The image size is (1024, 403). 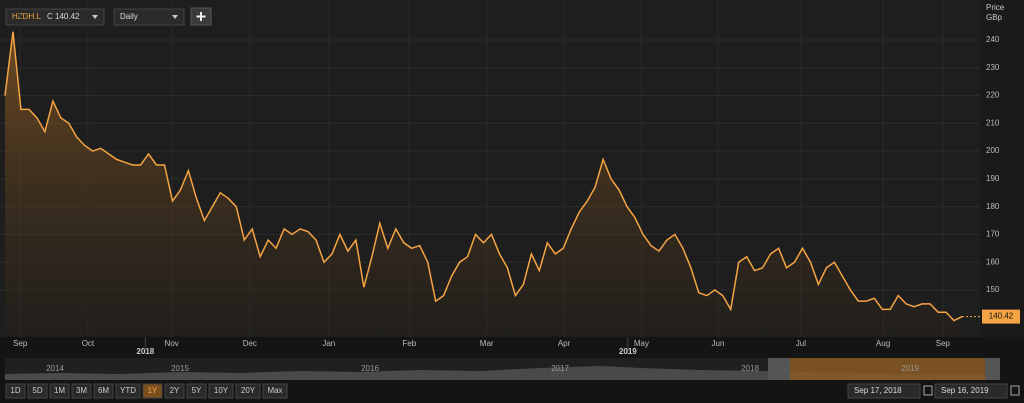 I want to click on x-tick-label: Feb, so click(x=409, y=343).